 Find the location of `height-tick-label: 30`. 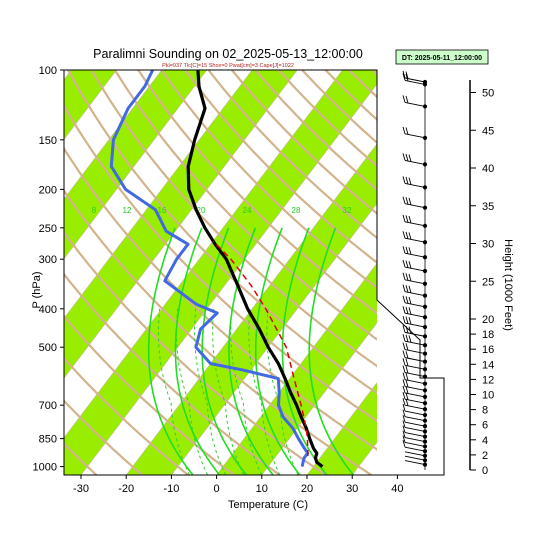

height-tick-label: 30 is located at coordinates (488, 245).